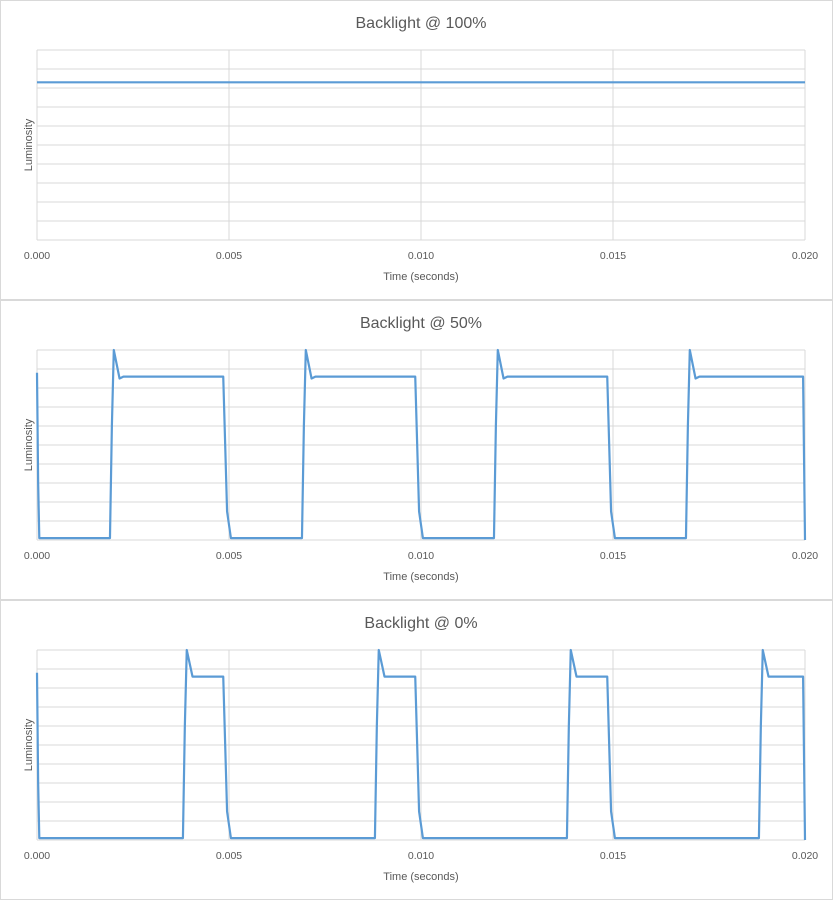 The image size is (833, 900). What do you see at coordinates (420, 623) in the screenshot?
I see `chart-title: Backlight @ 0%` at bounding box center [420, 623].